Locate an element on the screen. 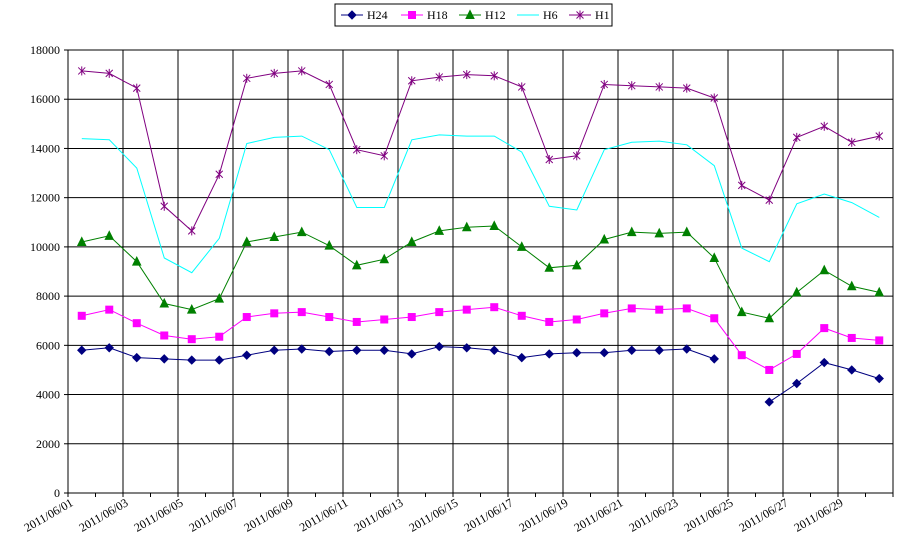 This screenshot has height=545, width=900. x-tick-label: 2011/06/23 is located at coordinates (654, 514).